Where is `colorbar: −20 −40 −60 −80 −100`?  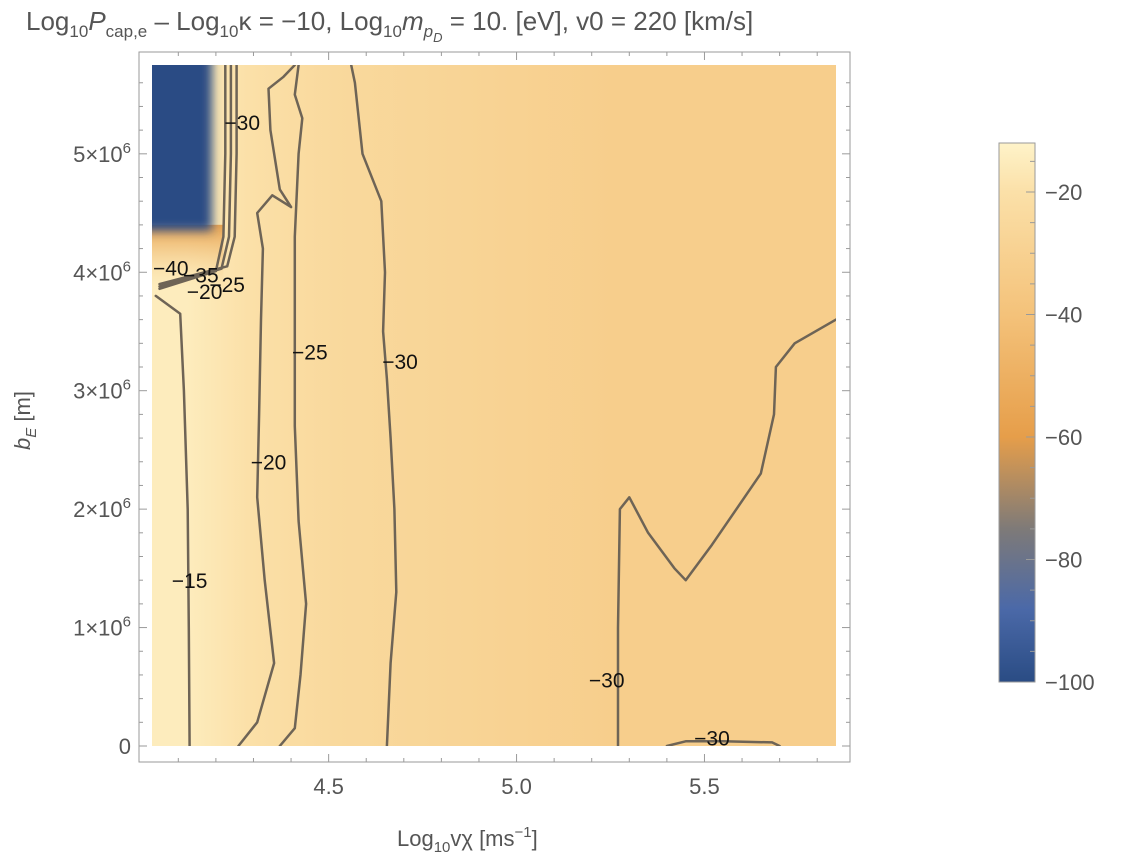 colorbar: −20 −40 −60 −80 −100 is located at coordinates (1046, 418).